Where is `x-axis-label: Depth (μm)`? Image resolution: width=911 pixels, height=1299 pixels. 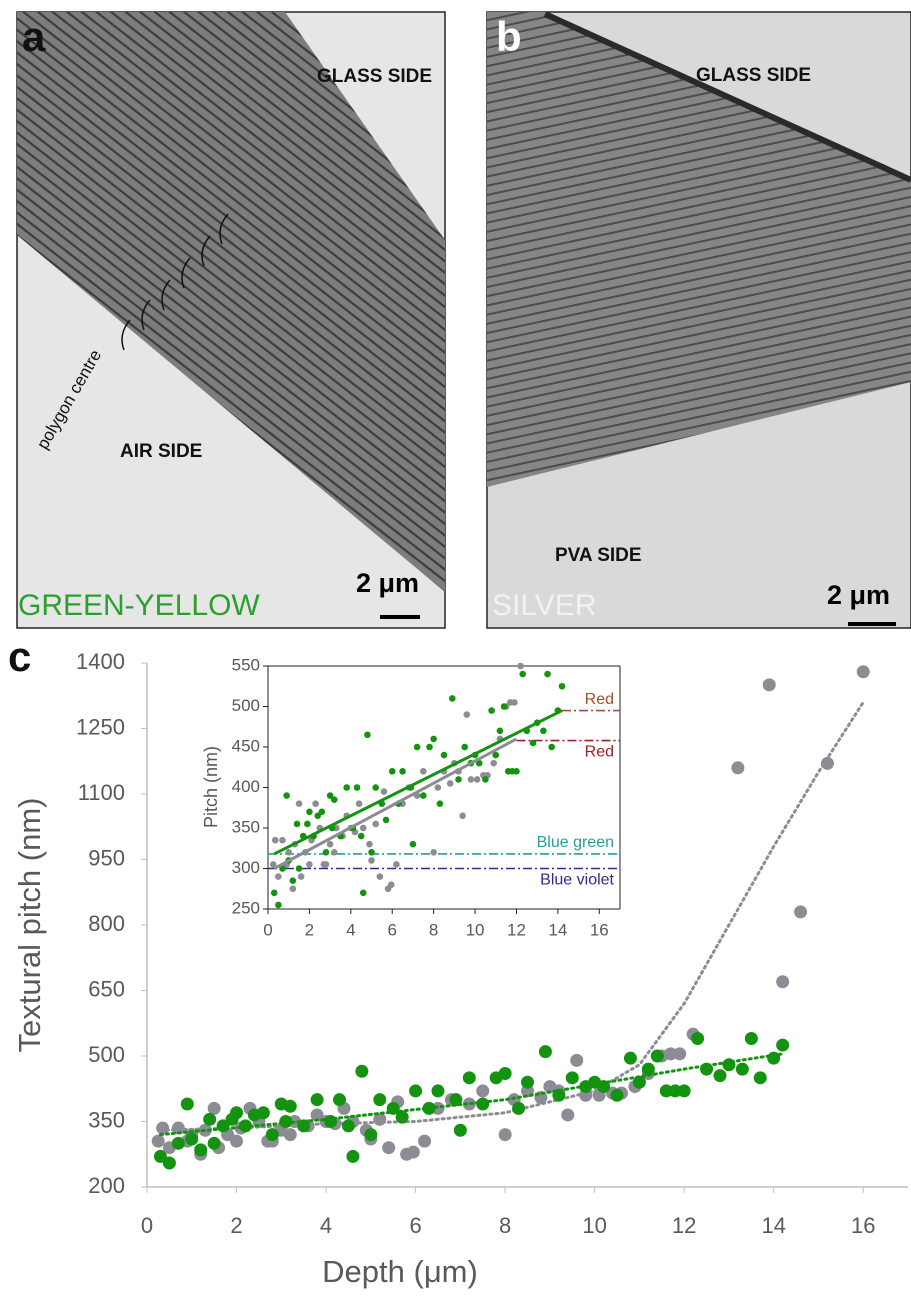
x-axis-label: Depth (μm) is located at coordinates (400, 1271).